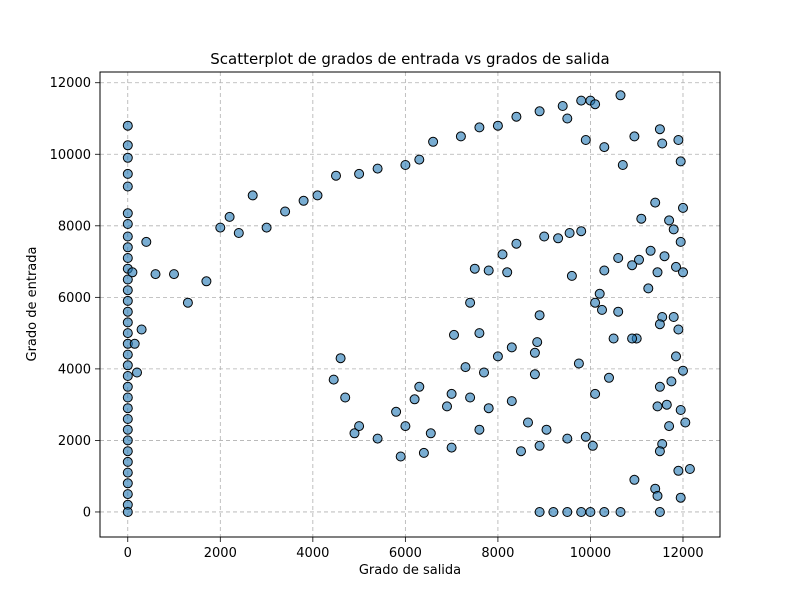 The width and height of the screenshot is (800, 600). I want to click on y-tick-label: 6000, so click(74, 298).